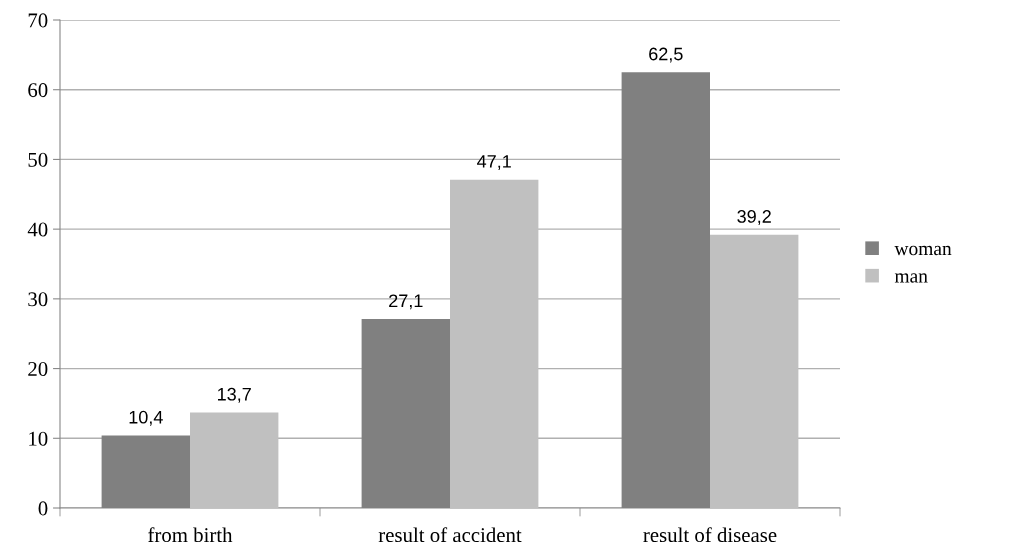  I want to click on legend-label: woman, so click(923, 250).